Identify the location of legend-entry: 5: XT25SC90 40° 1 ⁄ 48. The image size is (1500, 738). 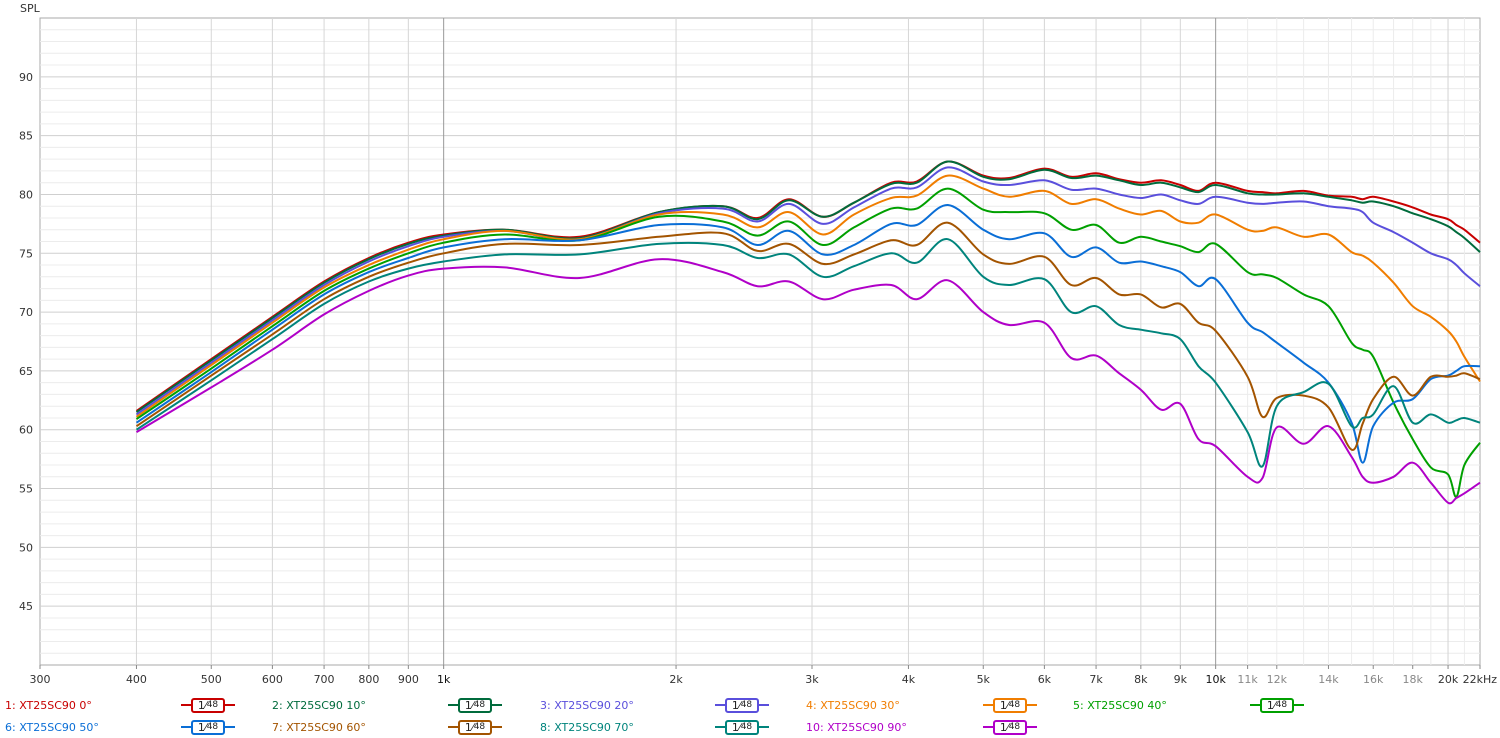
(1203, 705).